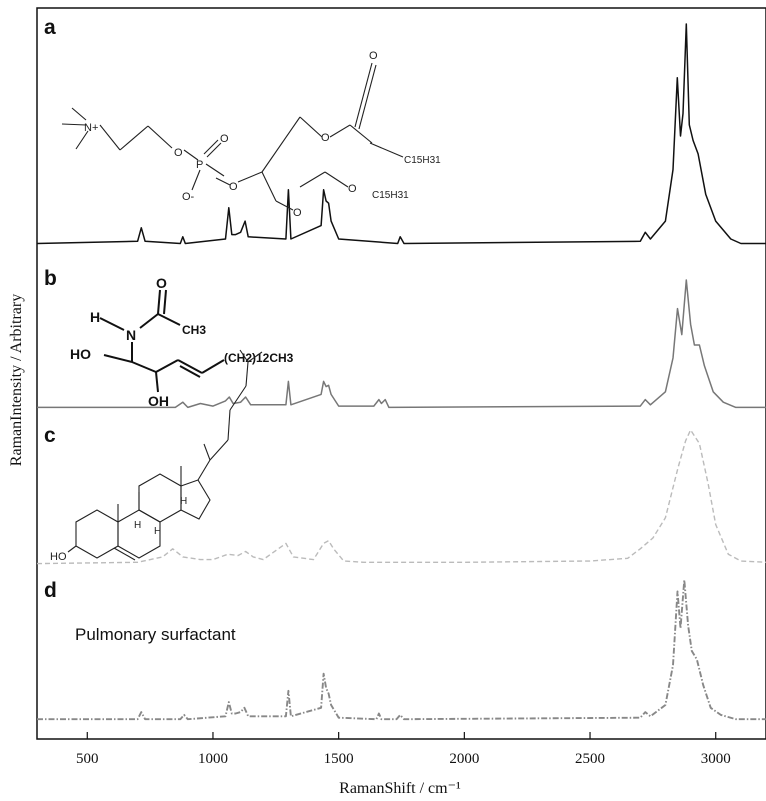  Describe the element at coordinates (137, 525) in the screenshot. I see `structure-c-h1: H` at that location.